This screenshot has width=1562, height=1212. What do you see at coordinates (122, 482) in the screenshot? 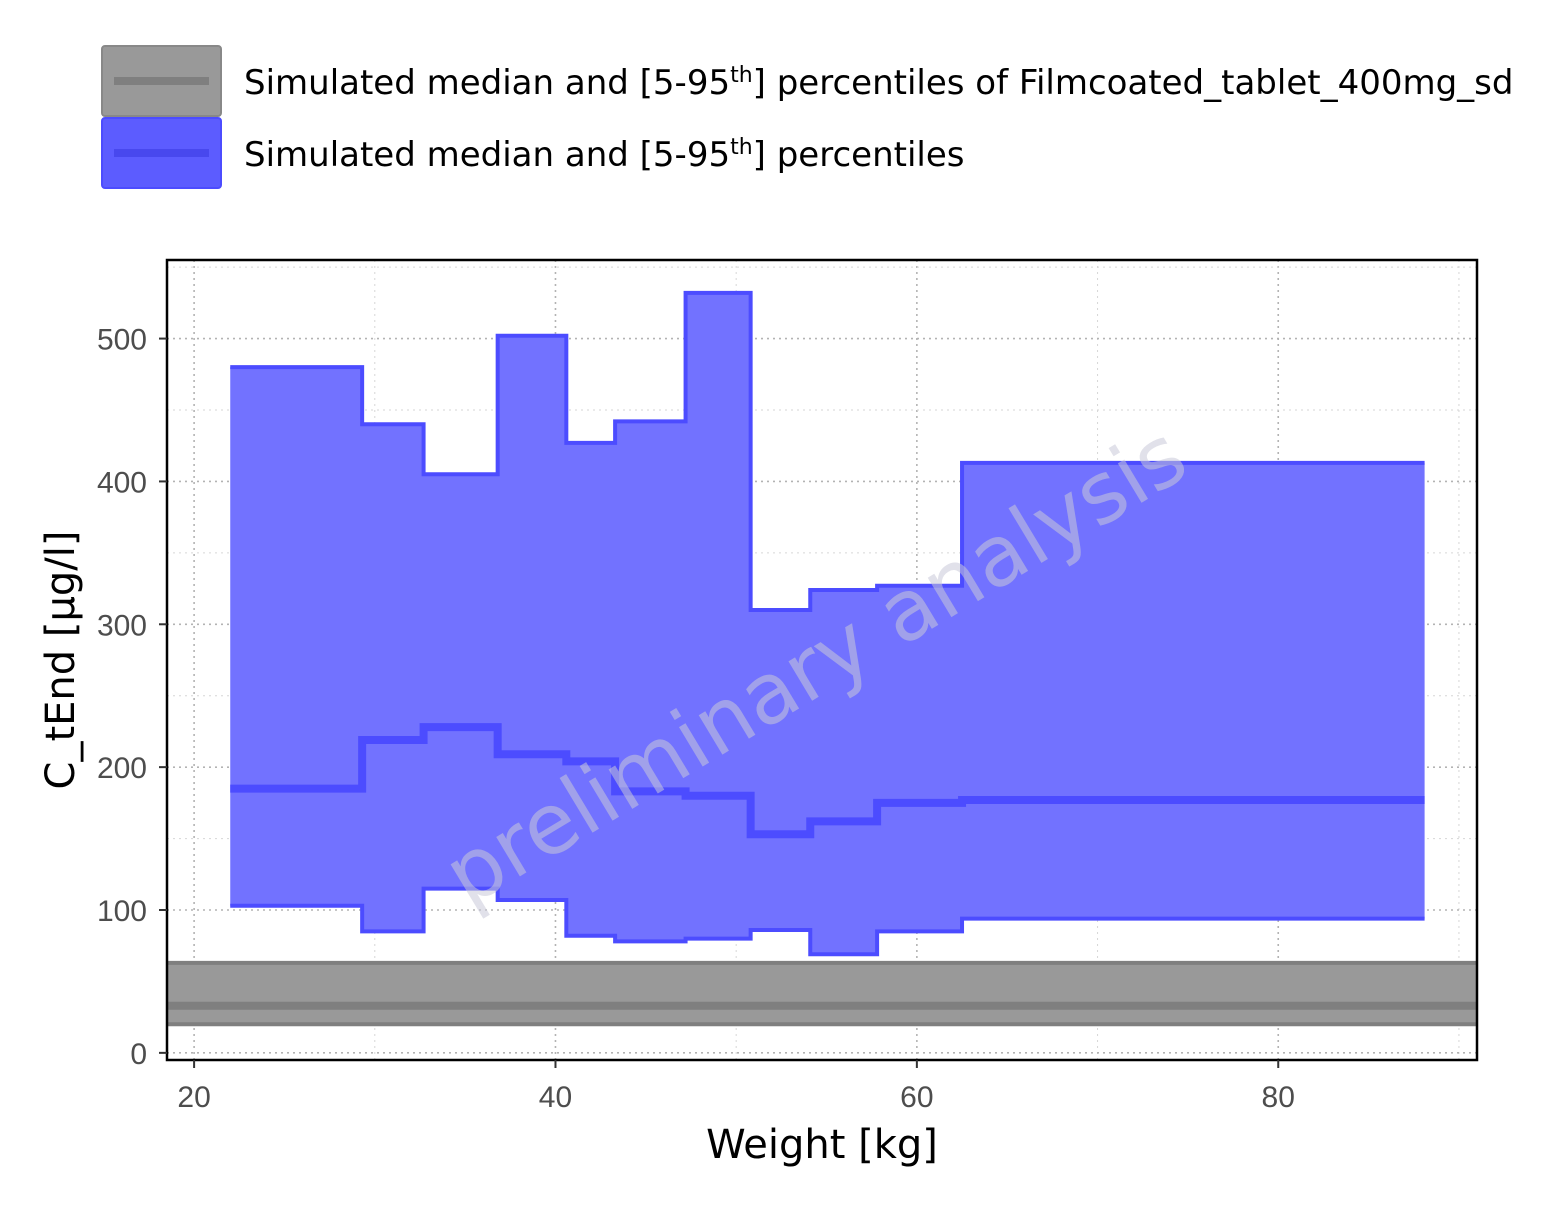
I see `y-tick-label: 400` at bounding box center [122, 482].